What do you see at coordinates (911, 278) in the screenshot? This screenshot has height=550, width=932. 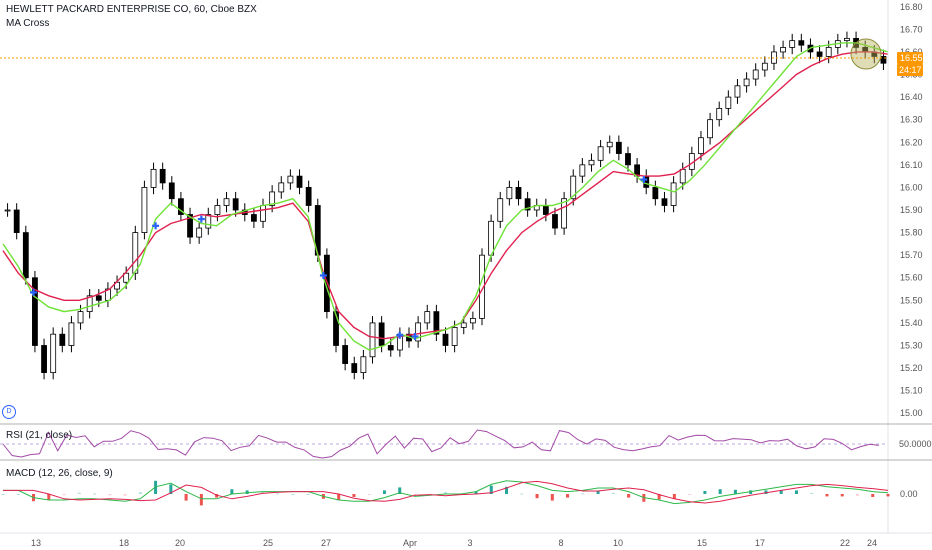 I see `price-tick-label: 15.60` at bounding box center [911, 278].